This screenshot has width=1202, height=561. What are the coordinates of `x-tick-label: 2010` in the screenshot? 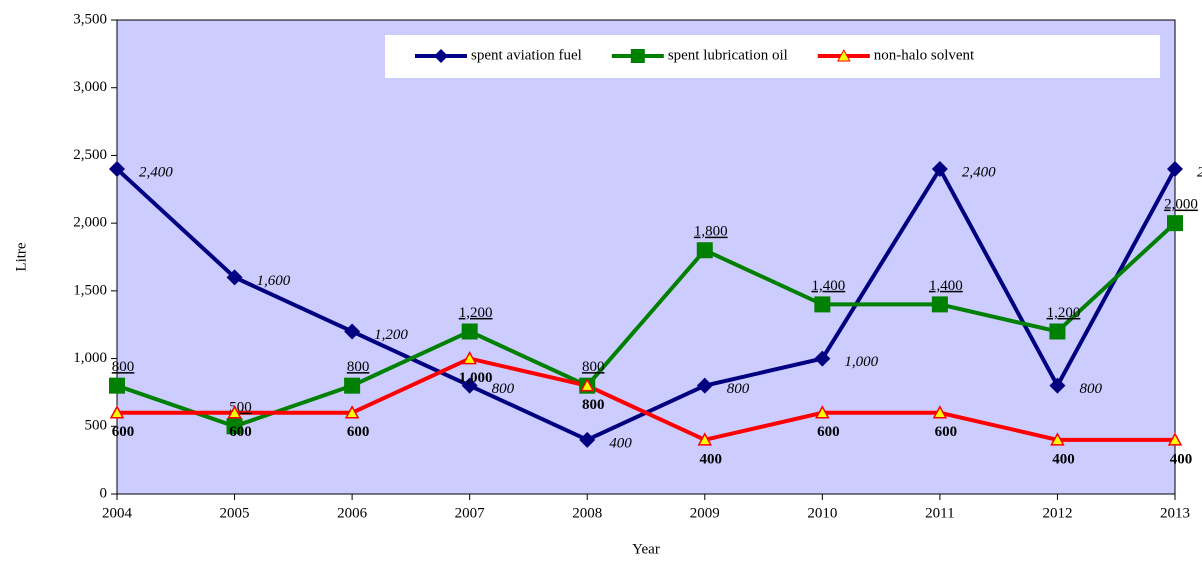 It's located at (822, 513).